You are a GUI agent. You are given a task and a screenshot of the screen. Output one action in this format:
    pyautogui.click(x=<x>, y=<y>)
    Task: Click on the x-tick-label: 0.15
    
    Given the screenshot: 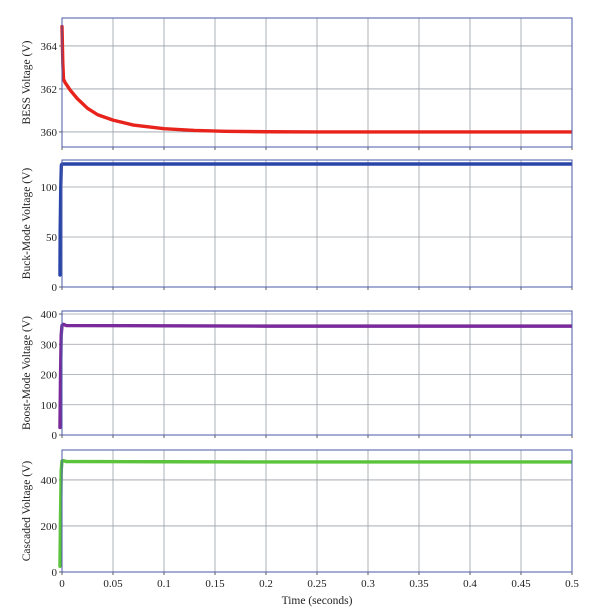 What is the action you would take?
    pyautogui.click(x=215, y=584)
    